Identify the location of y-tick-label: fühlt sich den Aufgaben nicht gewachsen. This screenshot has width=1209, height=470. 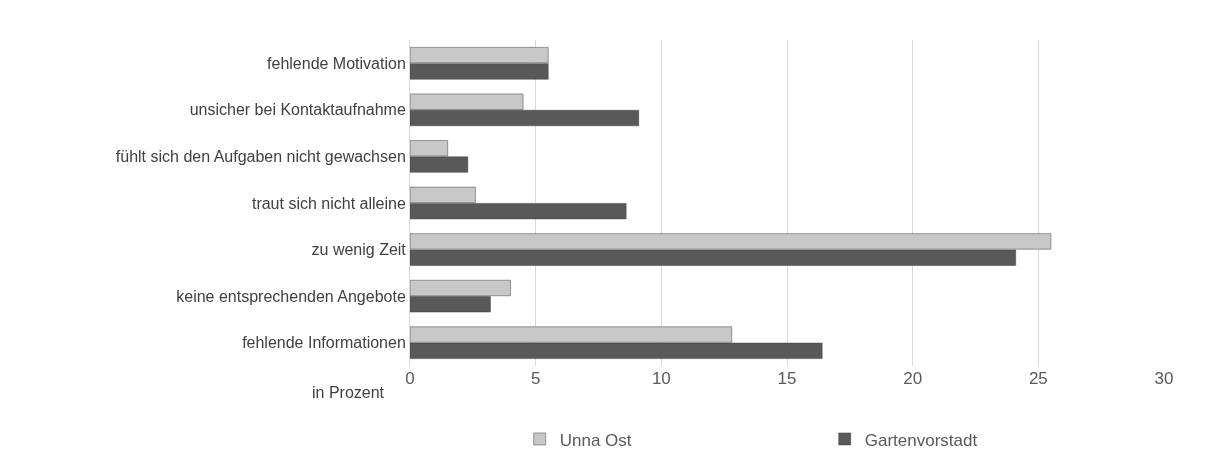
(260, 157).